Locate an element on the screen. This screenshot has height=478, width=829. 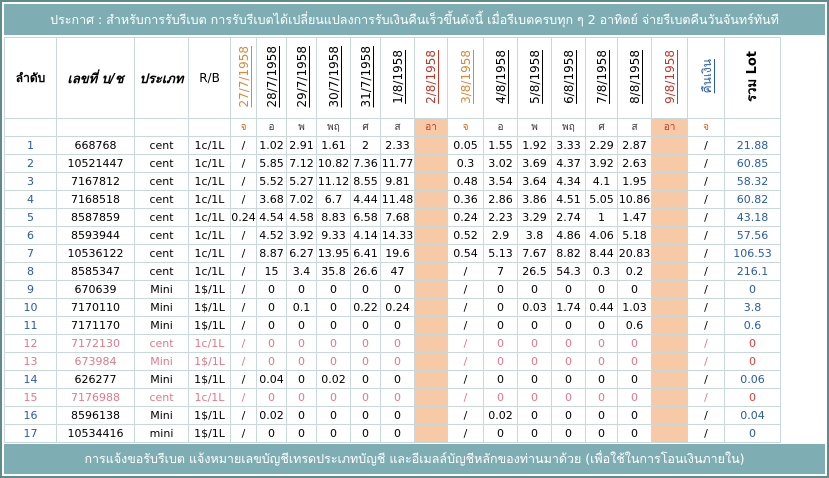
total-lot: 0.06 is located at coordinates (752, 379).